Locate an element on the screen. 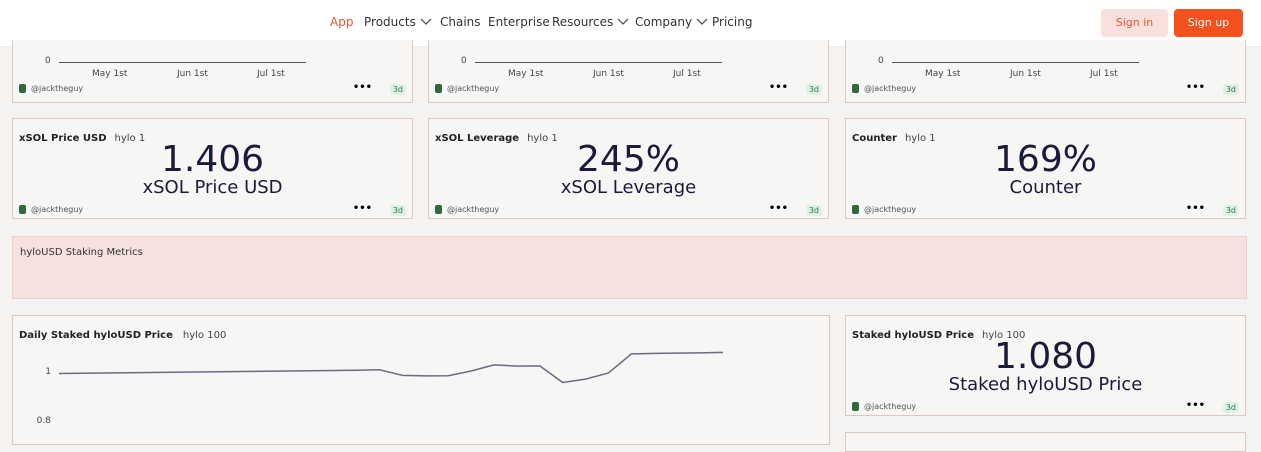  panel-header: Staked hyloUSD Price hylo 100 is located at coordinates (938, 332).